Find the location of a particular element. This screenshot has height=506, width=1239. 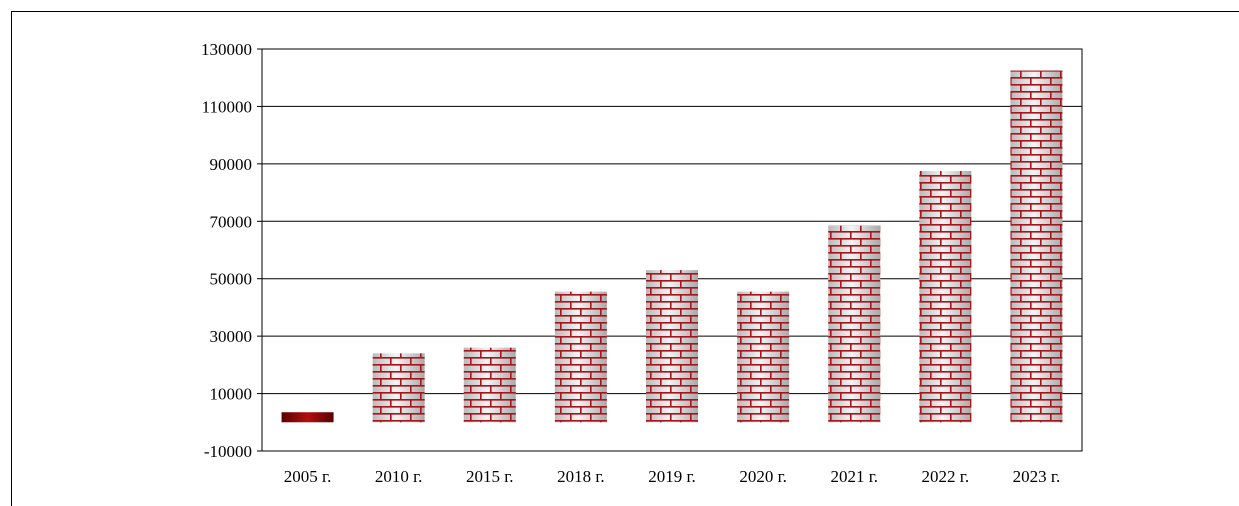

bar-body is located at coordinates (307, 417).